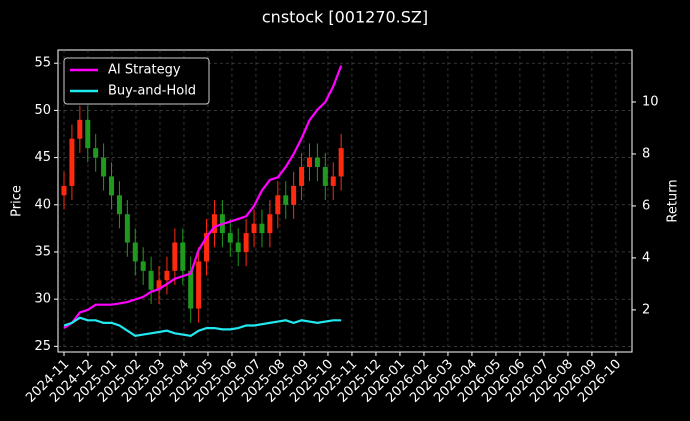 Image resolution: width=690 pixels, height=421 pixels. Describe the element at coordinates (144, 70) in the screenshot. I see `legend-label: AI Strategy` at that location.